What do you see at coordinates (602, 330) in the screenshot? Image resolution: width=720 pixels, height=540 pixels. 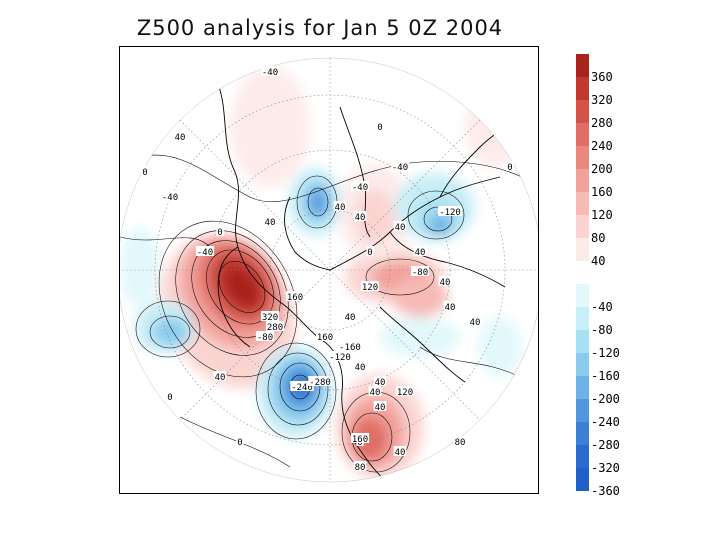 I see `colorbar-label: -80` at bounding box center [602, 330].